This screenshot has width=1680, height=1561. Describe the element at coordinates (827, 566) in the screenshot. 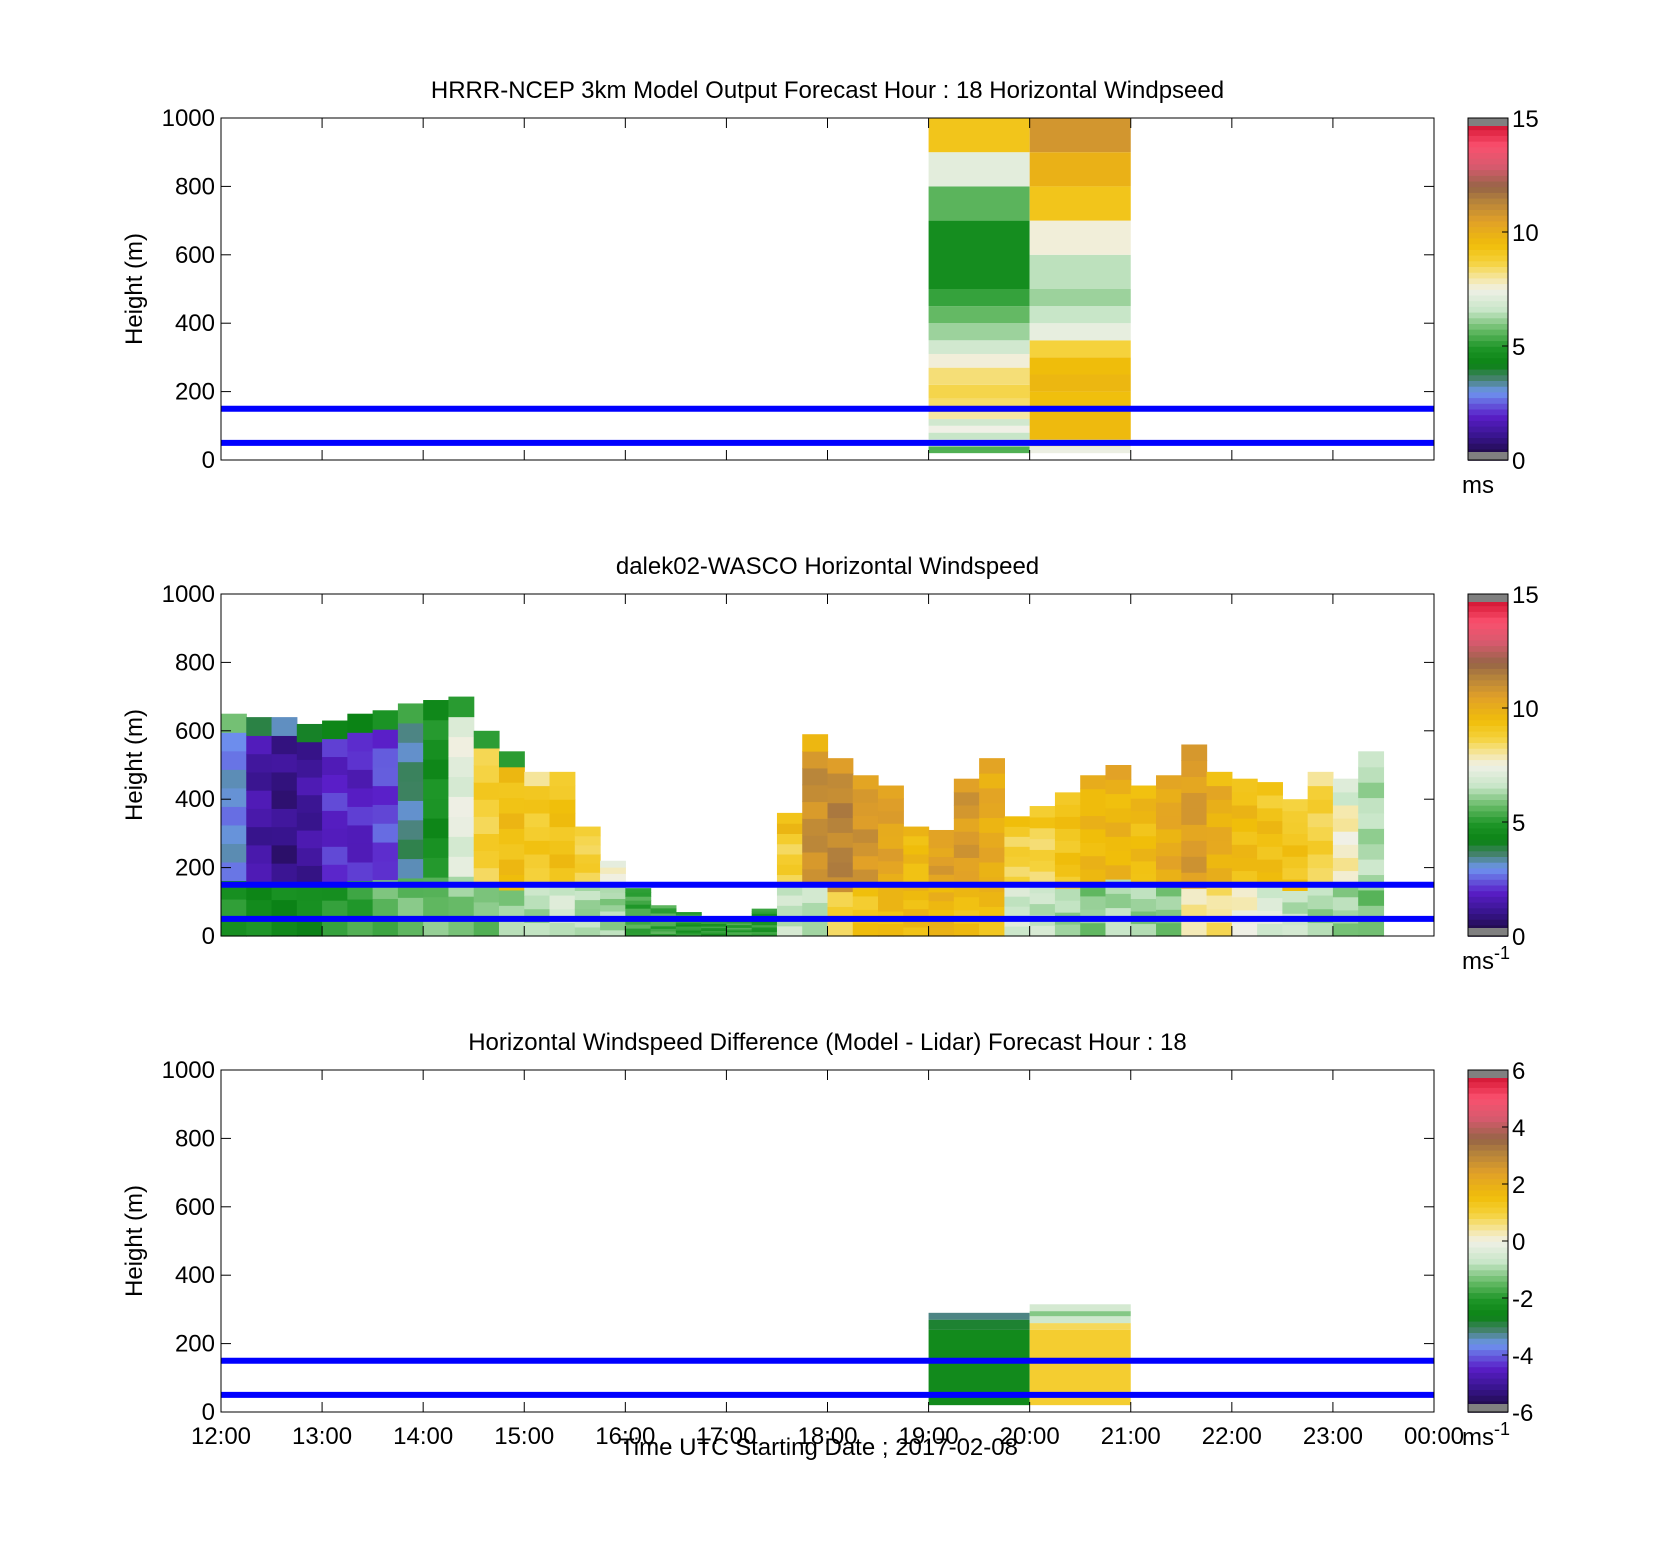

I see `panel-title: dalek02-WASCO Horizontal Windspeed` at that location.